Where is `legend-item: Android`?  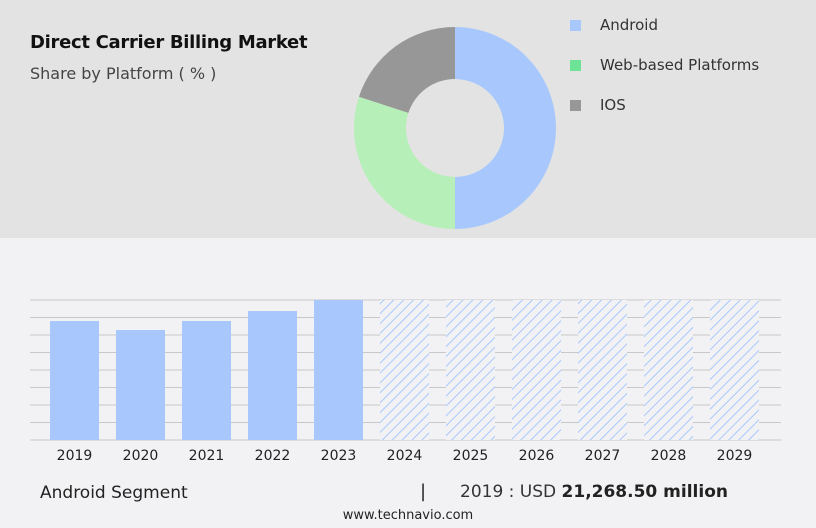
legend-item: Android is located at coordinates (614, 25).